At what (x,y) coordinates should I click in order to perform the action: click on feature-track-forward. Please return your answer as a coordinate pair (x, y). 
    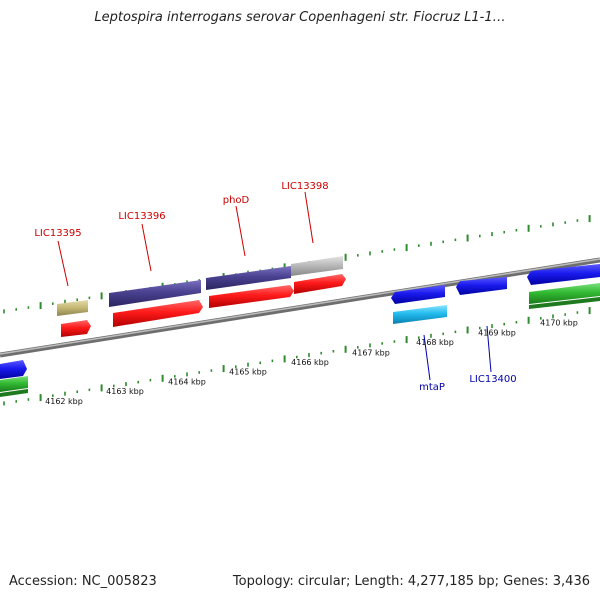
    Looking at the image, I should click on (201, 296).